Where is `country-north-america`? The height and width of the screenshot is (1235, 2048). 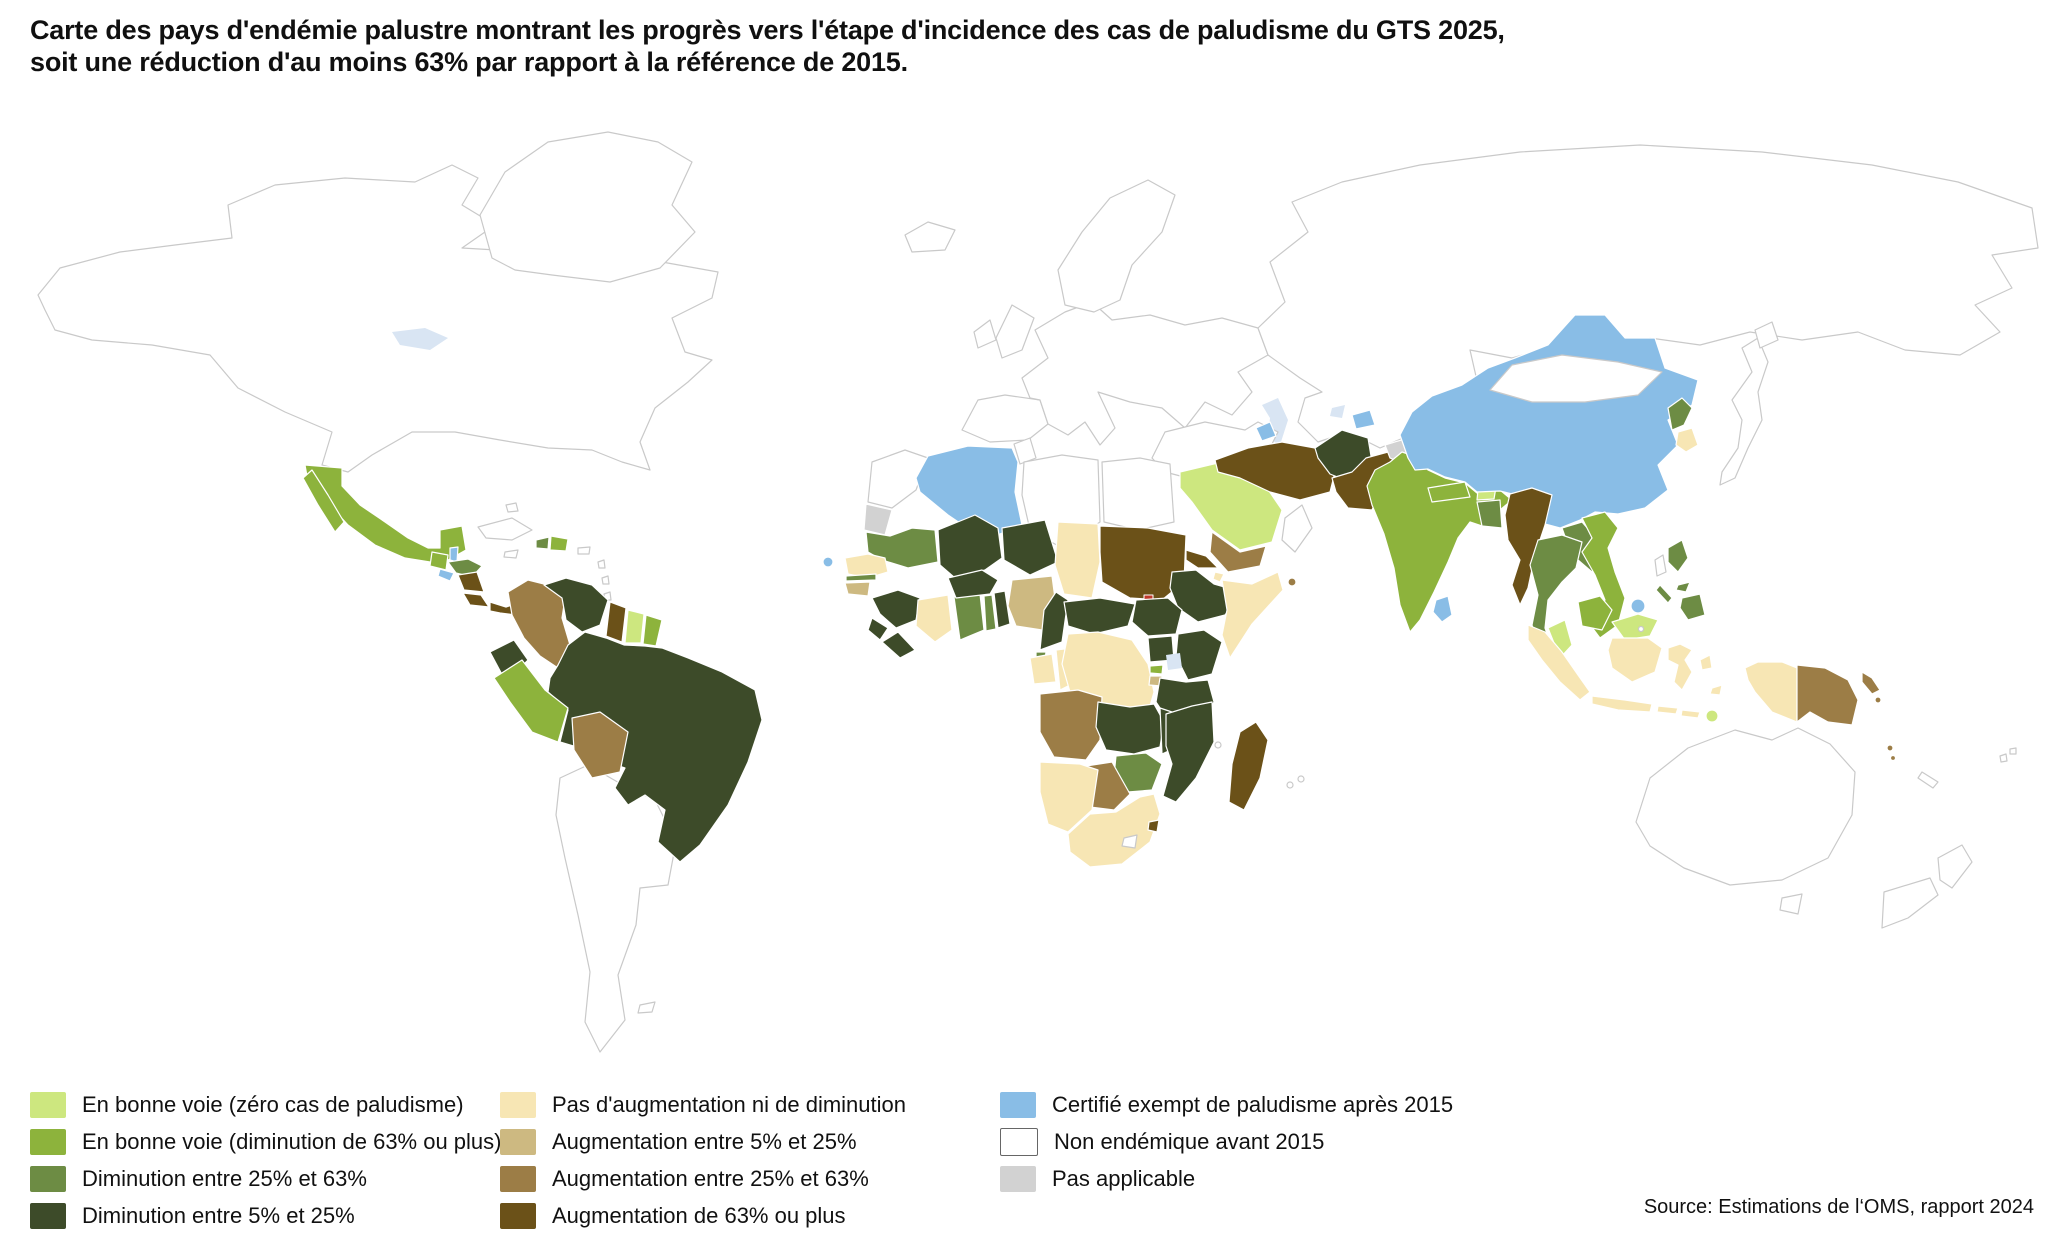 country-north-america is located at coordinates (378, 318).